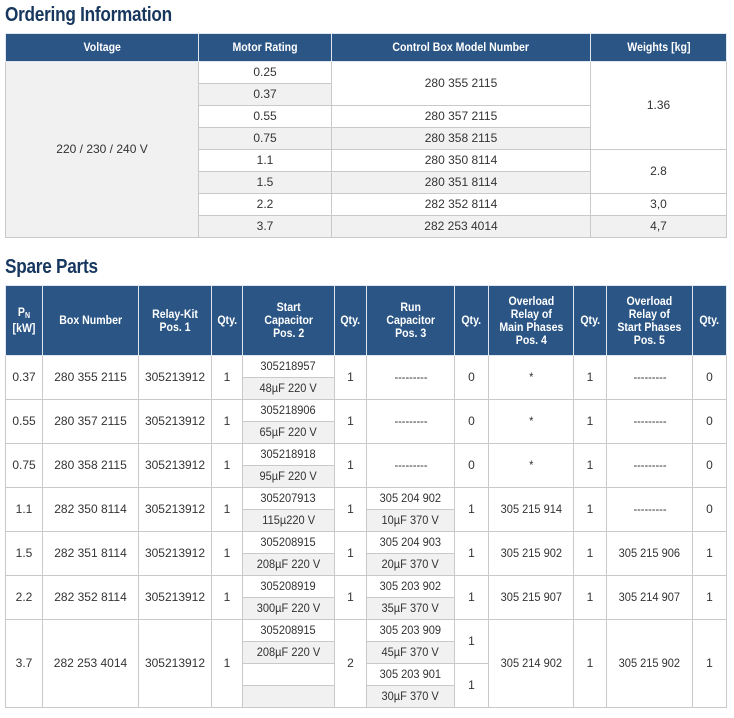 This screenshot has height=718, width=734. Describe the element at coordinates (265, 226) in the screenshot. I see `rating-cell: 3.7` at that location.